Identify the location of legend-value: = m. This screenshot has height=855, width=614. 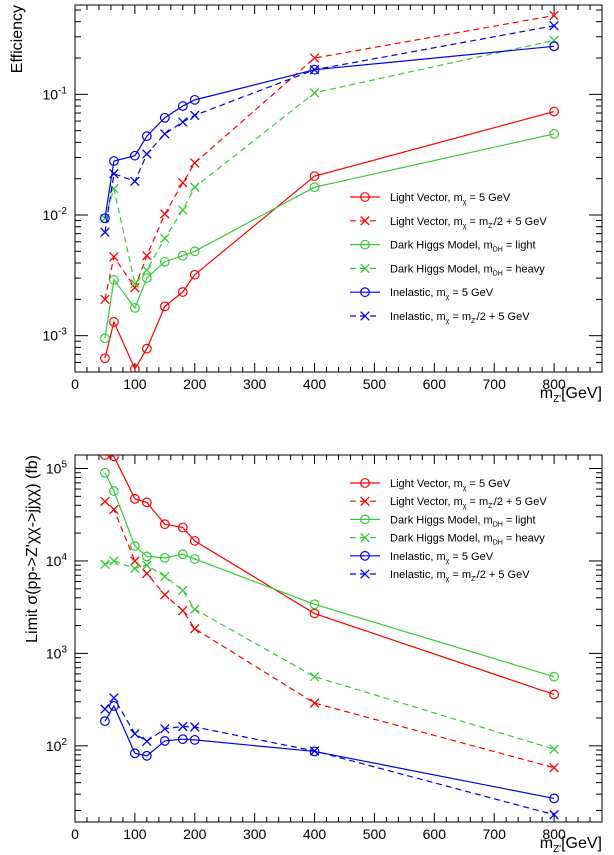
(460, 317).